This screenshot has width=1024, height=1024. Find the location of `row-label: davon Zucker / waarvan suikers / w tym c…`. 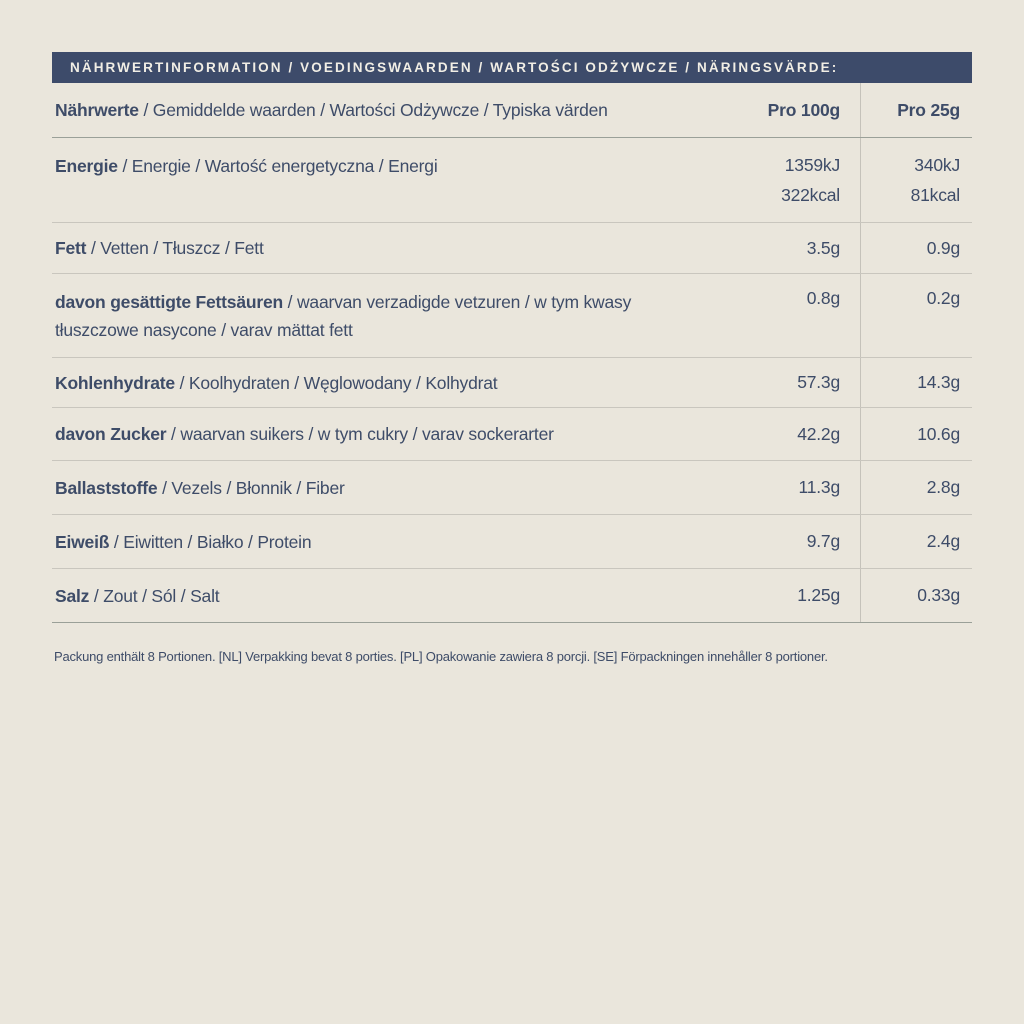

row-label: davon Zucker / waarvan suikers / w tym c… is located at coordinates (381, 434).